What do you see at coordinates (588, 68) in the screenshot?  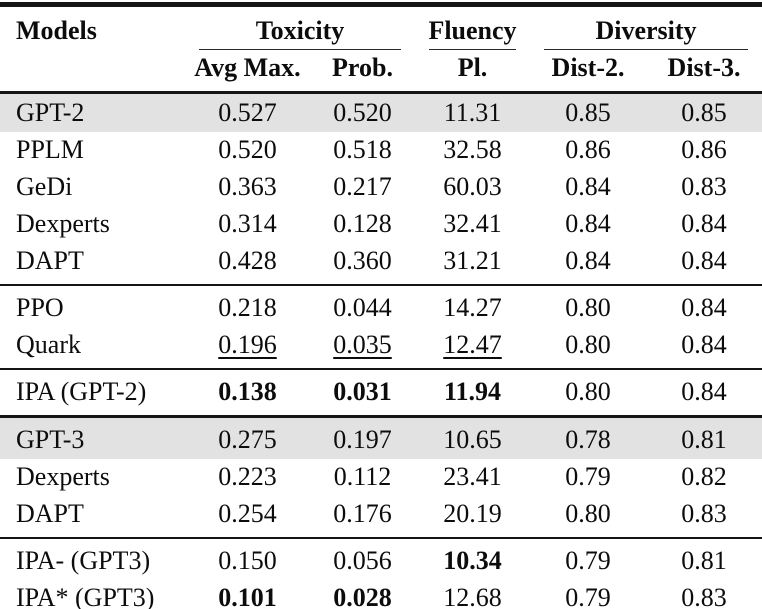 I see `column-header-dist2: Dist-2.` at bounding box center [588, 68].